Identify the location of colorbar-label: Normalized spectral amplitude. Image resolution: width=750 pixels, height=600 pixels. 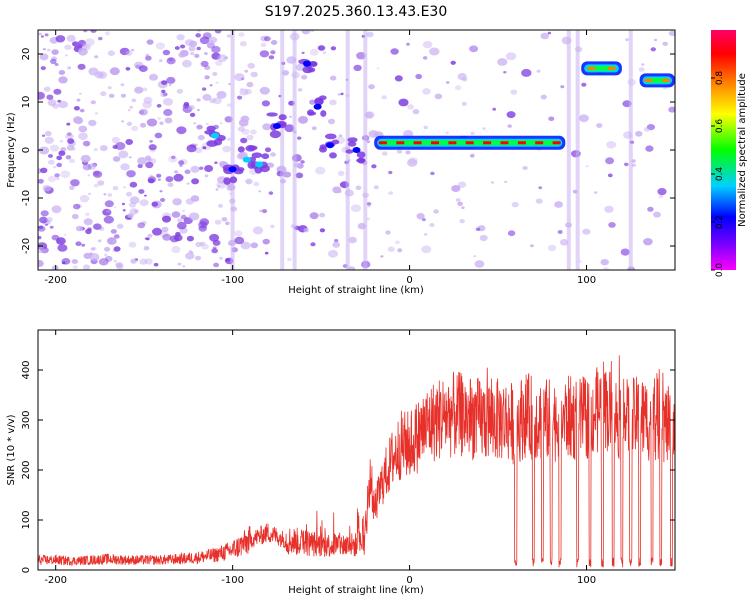
(742, 150).